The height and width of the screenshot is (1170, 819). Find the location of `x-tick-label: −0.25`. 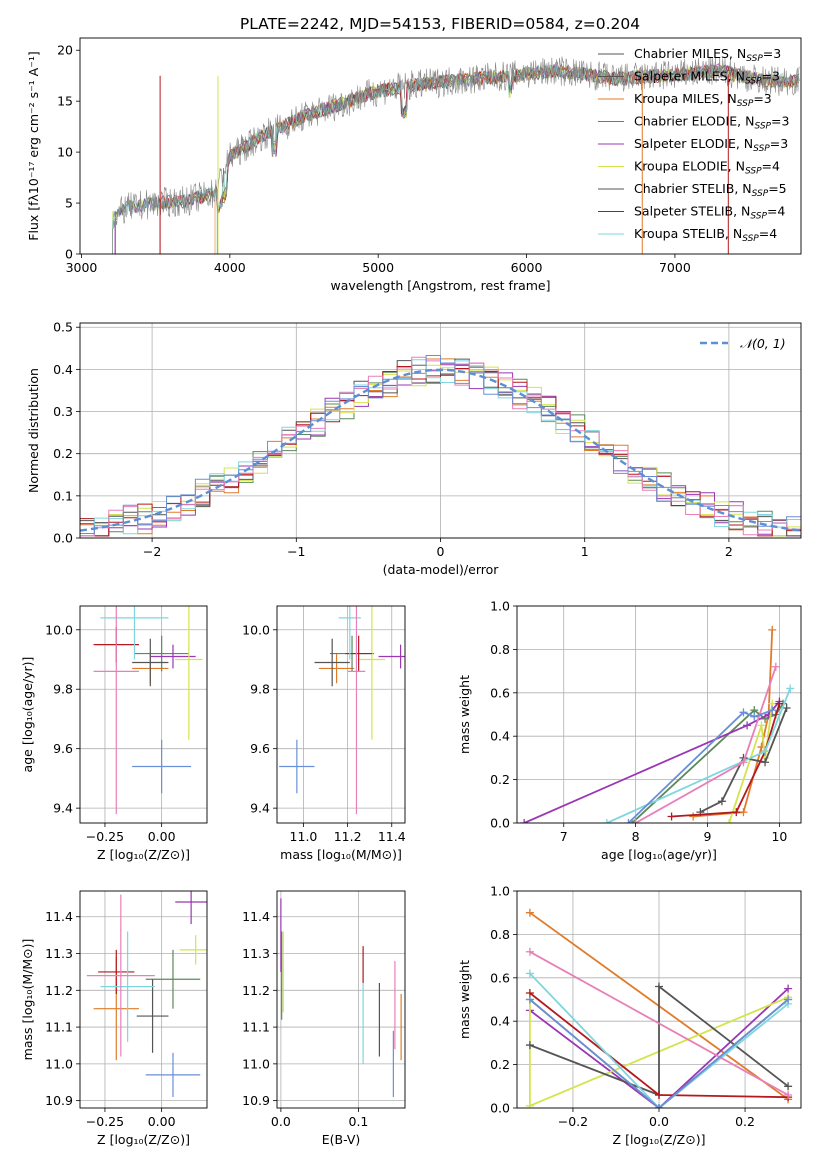

x-tick-label: −0.25 is located at coordinates (105, 836).